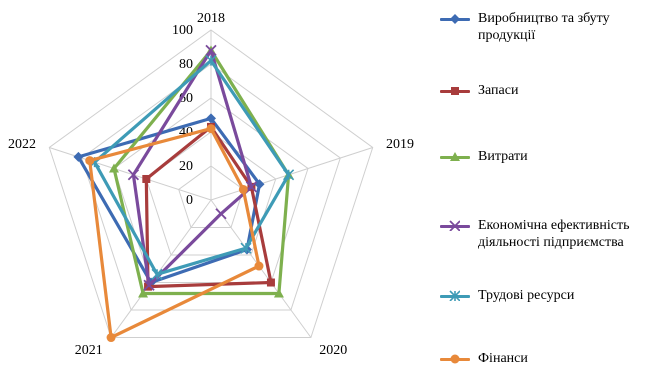  What do you see at coordinates (333, 350) in the screenshot?
I see `axis-label-2020: 2020` at bounding box center [333, 350].